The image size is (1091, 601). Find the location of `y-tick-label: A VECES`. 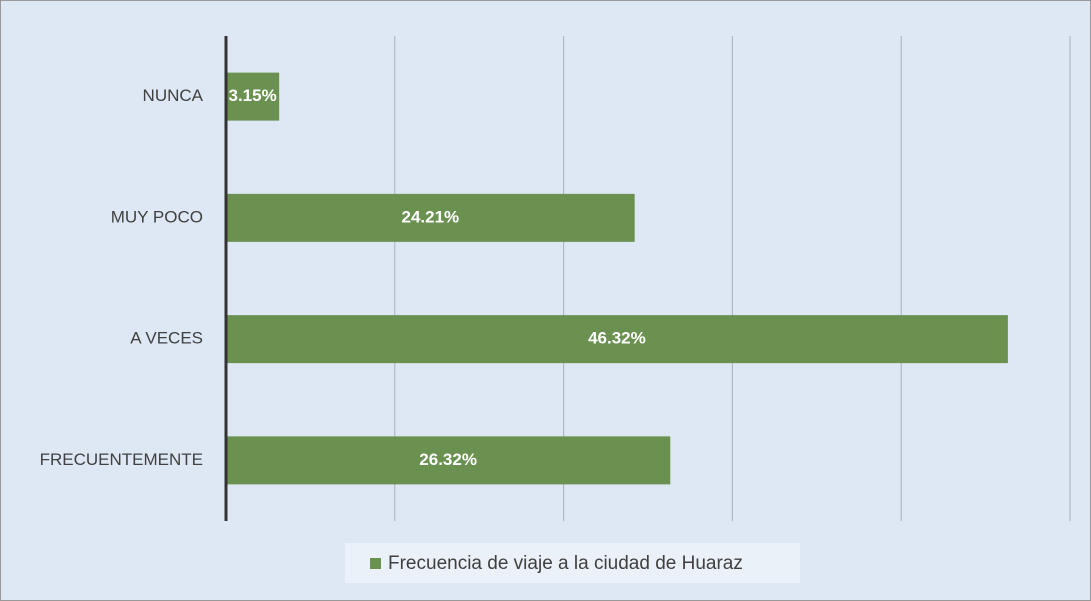

y-tick-label: A VECES is located at coordinates (166, 338).